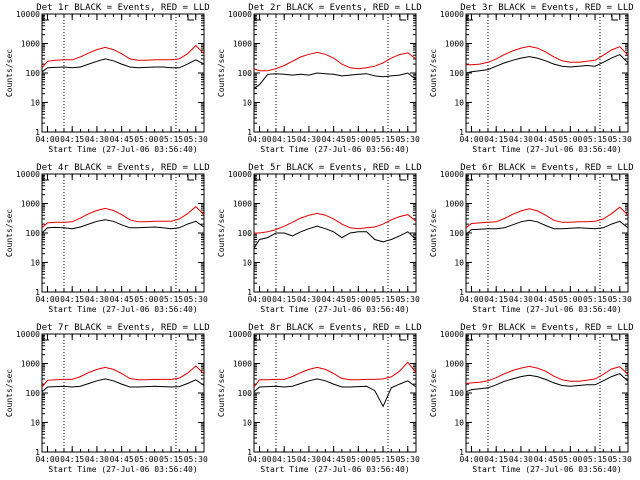 Image resolution: width=640 pixels, height=480 pixels. What do you see at coordinates (546, 328) in the screenshot?
I see `chart-title: Det 9r BLACK = Events, RED = LLD` at bounding box center [546, 328].